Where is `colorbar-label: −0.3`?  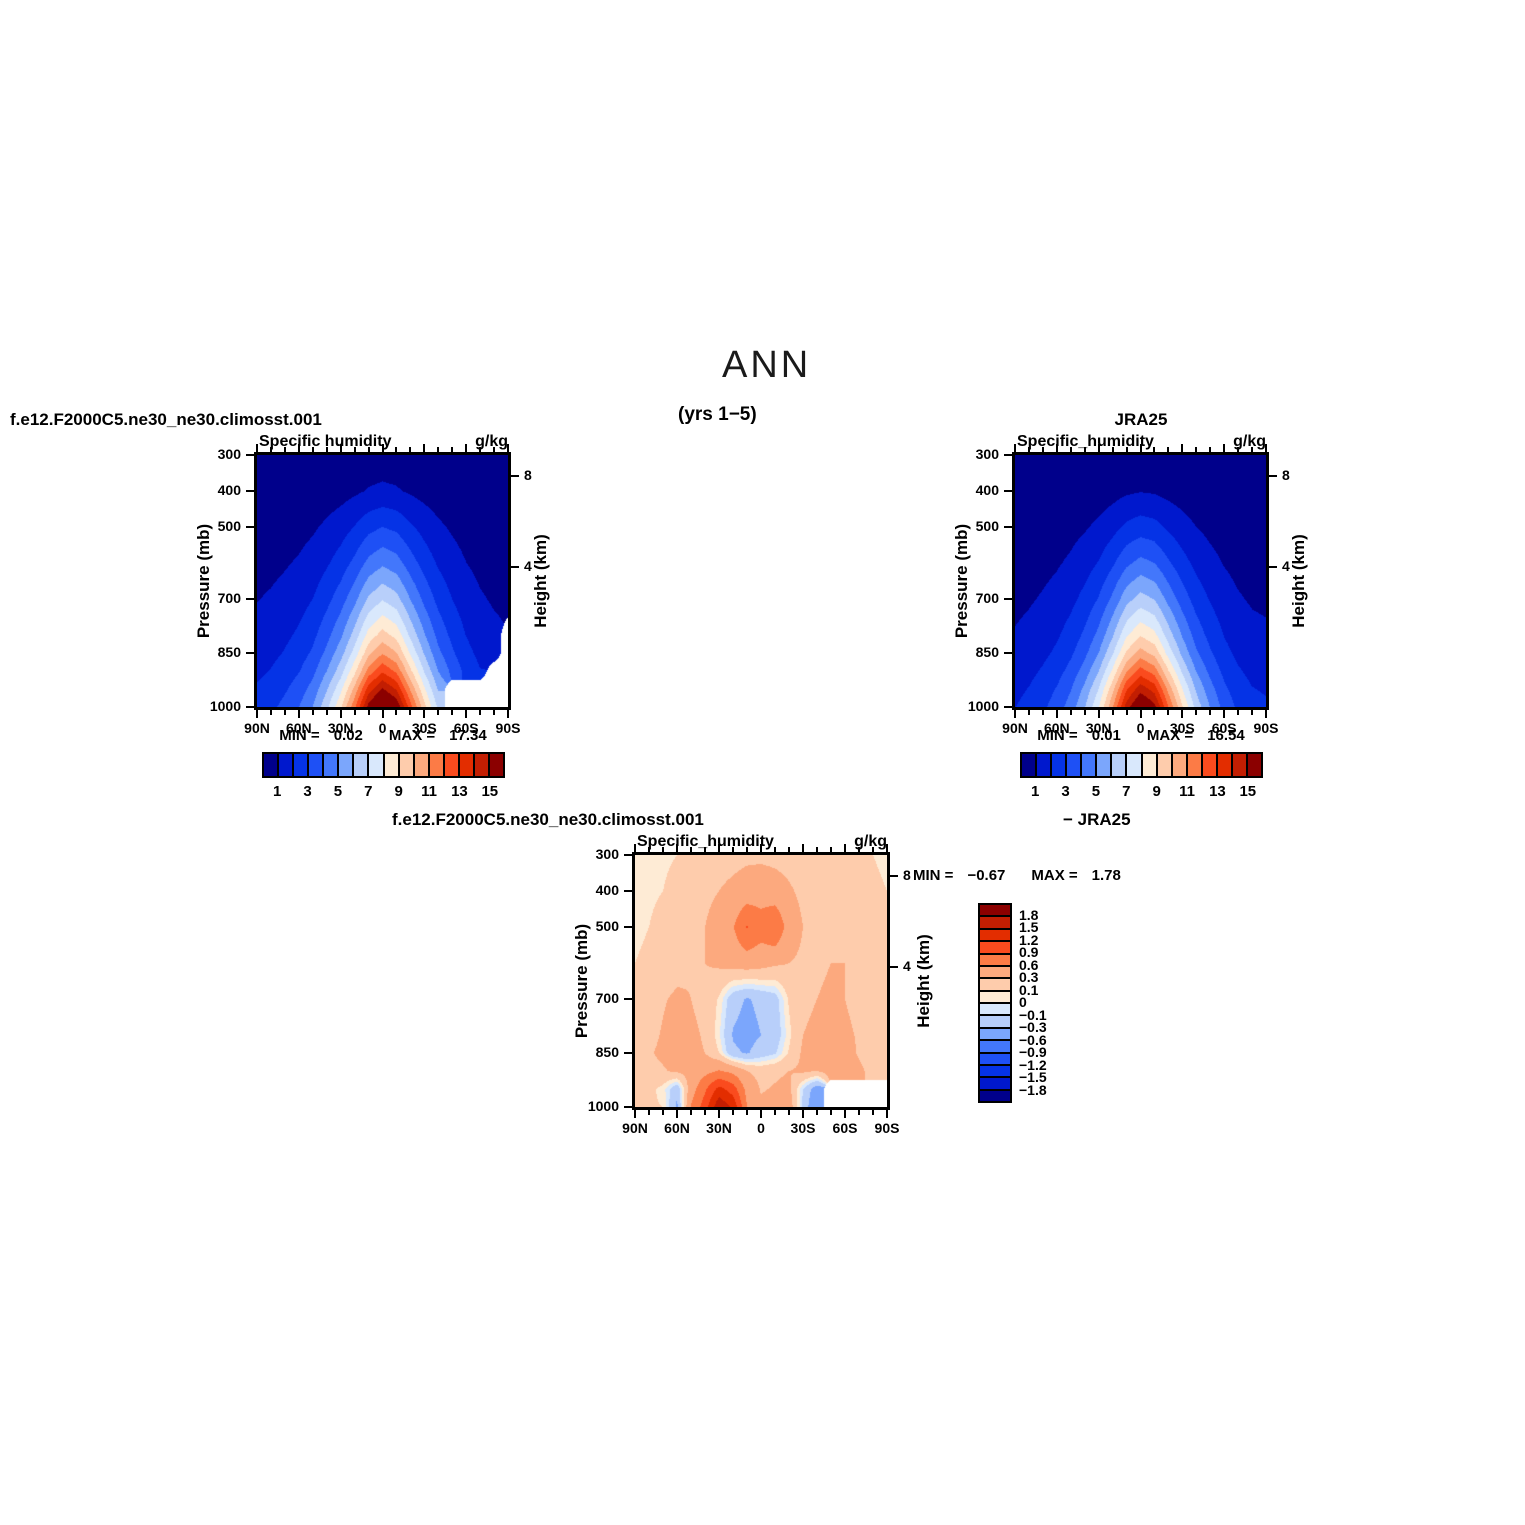 colorbar-label: −0.3 is located at coordinates (1033, 1027).